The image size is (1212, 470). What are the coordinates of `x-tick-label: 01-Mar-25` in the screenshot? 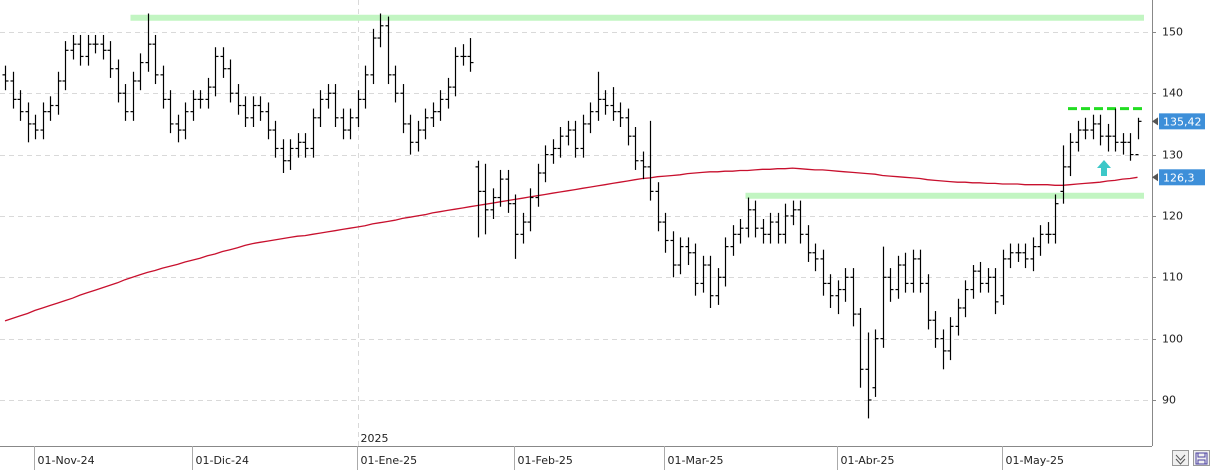 It's located at (696, 460).